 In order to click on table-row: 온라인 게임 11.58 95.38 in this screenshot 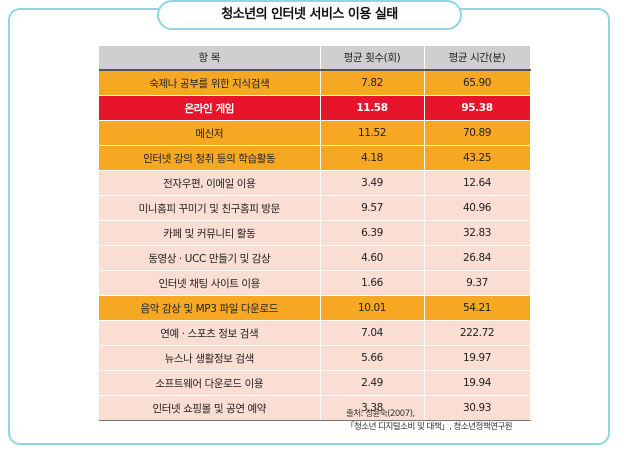, I will do `click(315, 108)`.